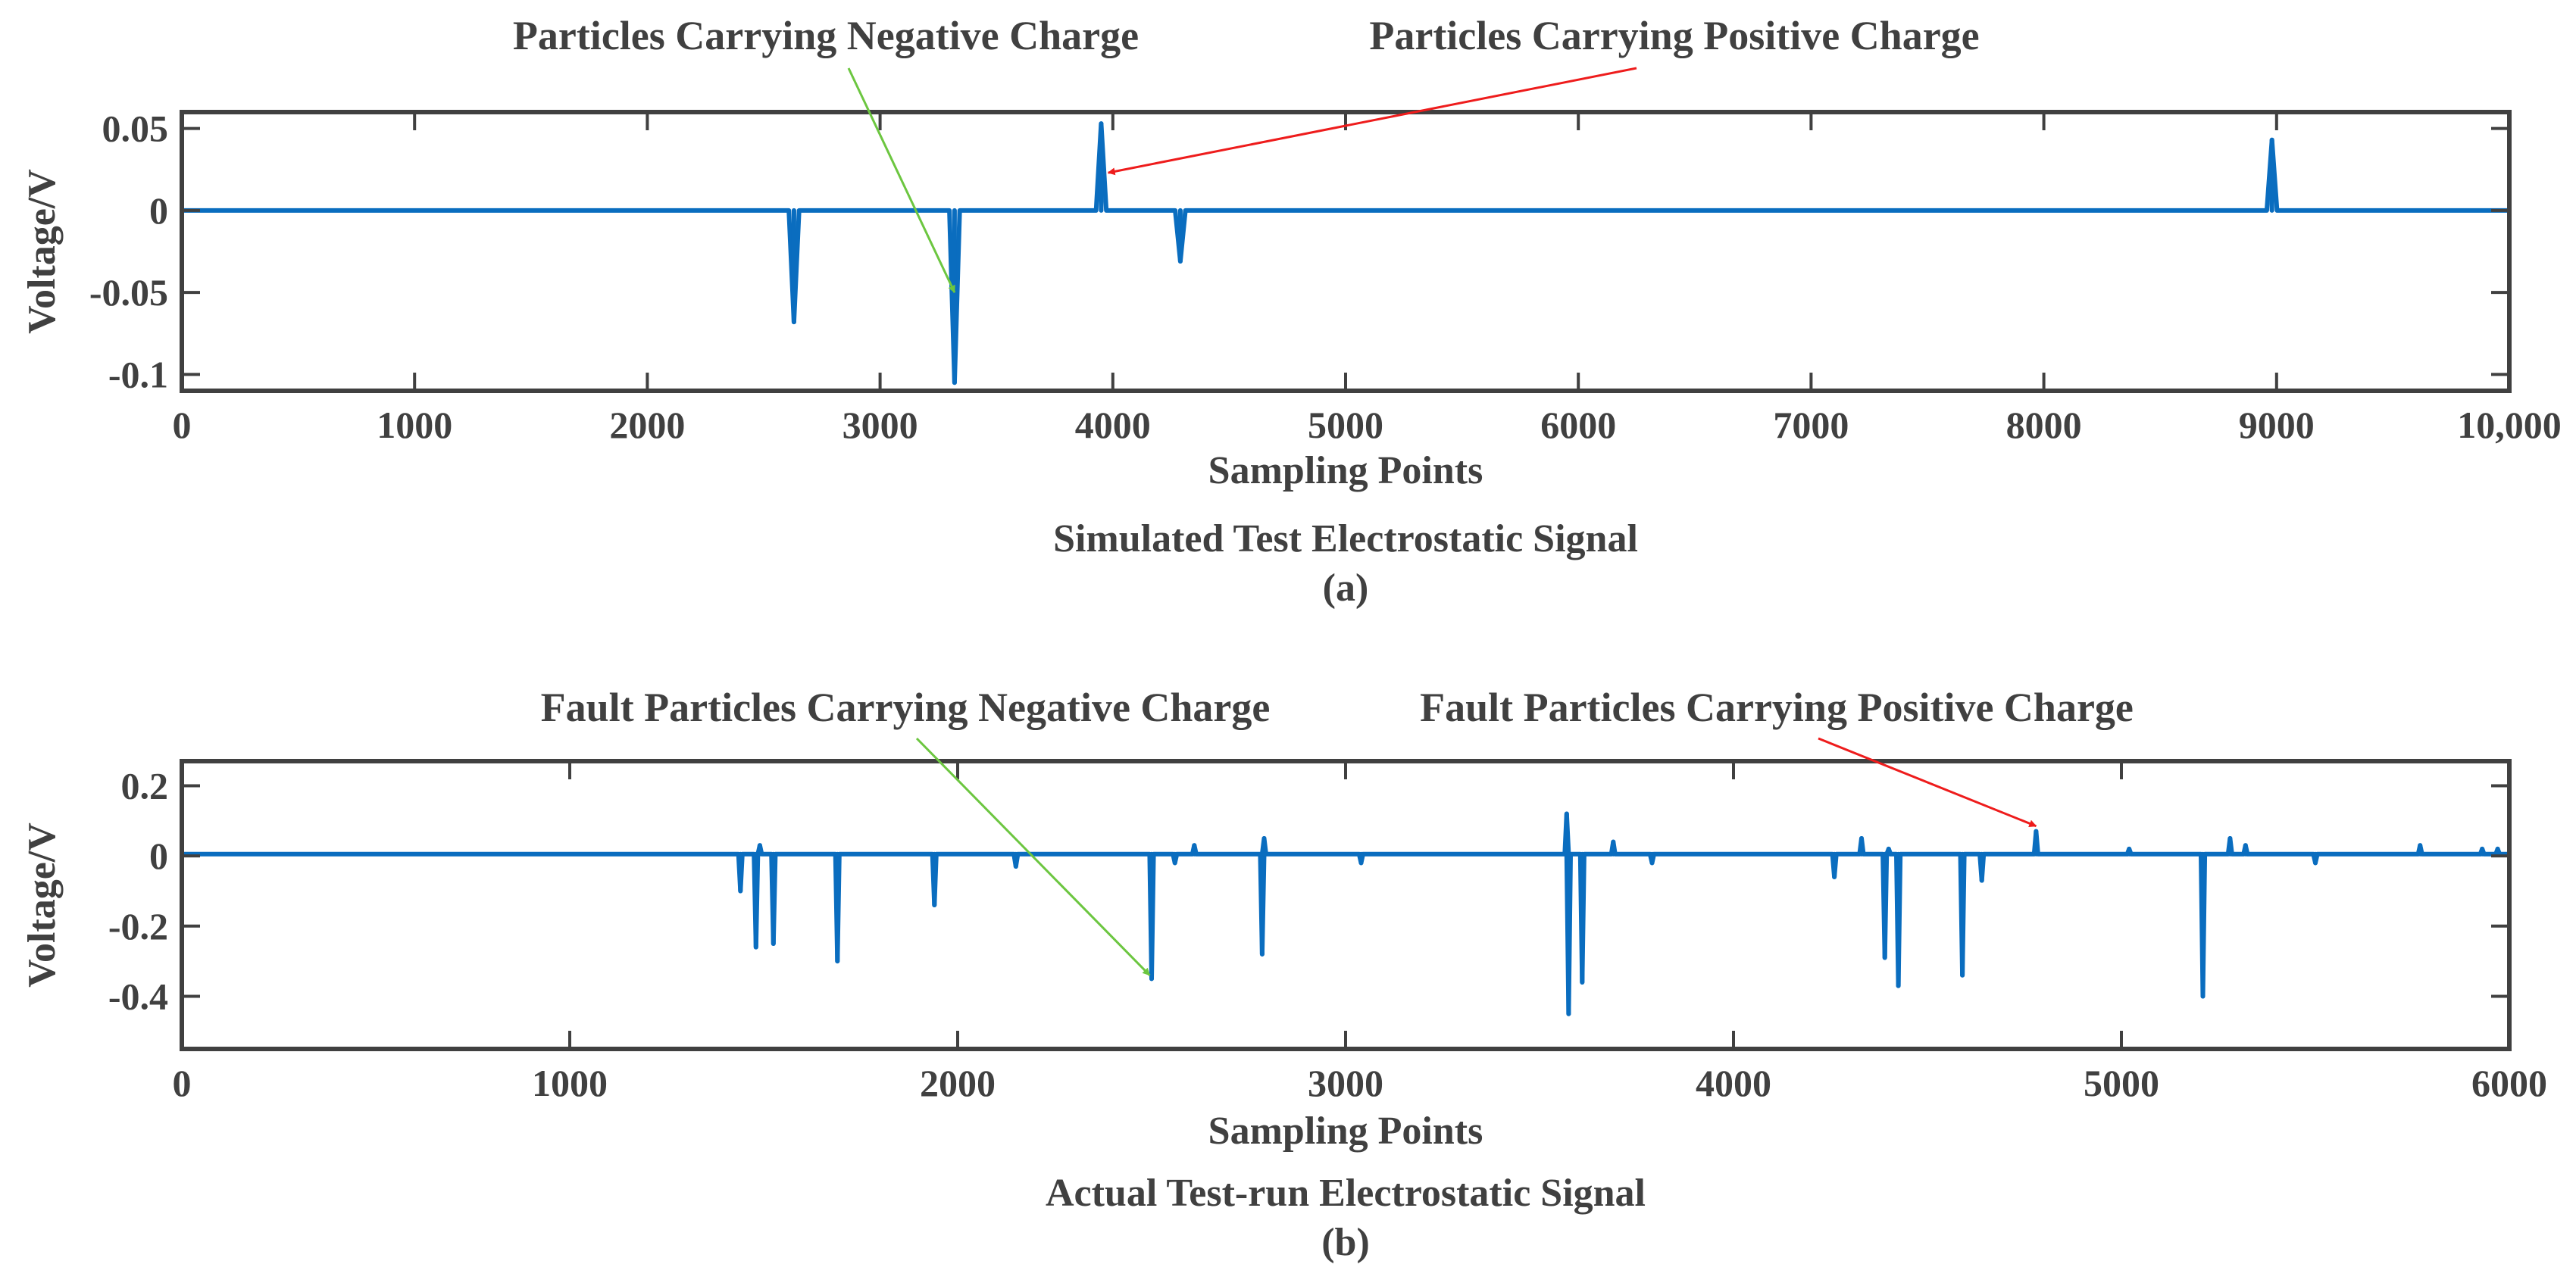 This screenshot has height=1286, width=2576. Describe the element at coordinates (826, 35) in the screenshot. I see `annotation-negative-charge: Particles Carrying Negative Charge` at that location.